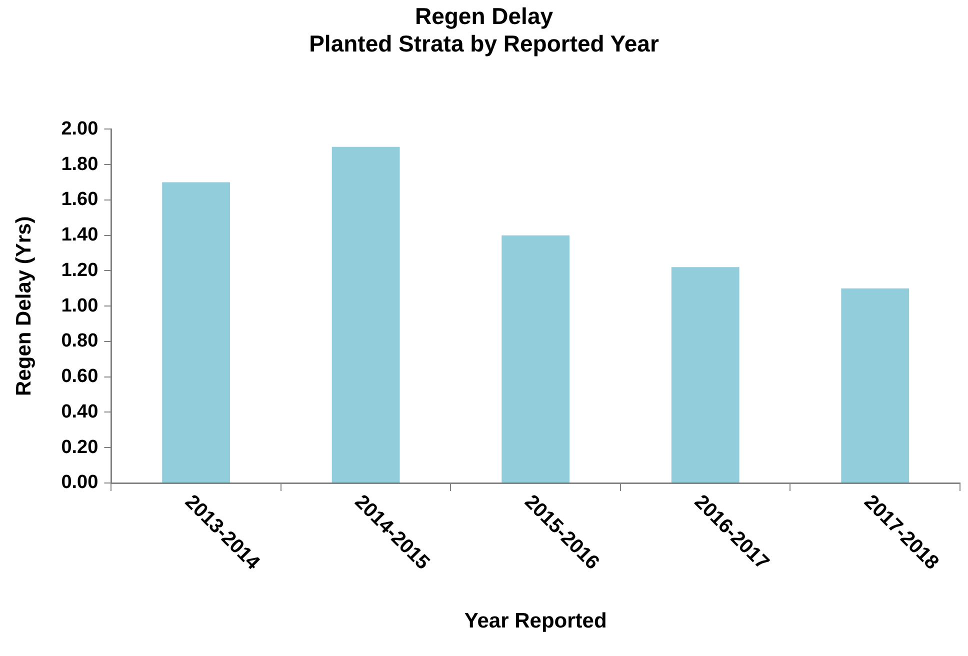 The height and width of the screenshot is (656, 968). What do you see at coordinates (79, 411) in the screenshot?
I see `y-tick-label: 0.40` at bounding box center [79, 411].